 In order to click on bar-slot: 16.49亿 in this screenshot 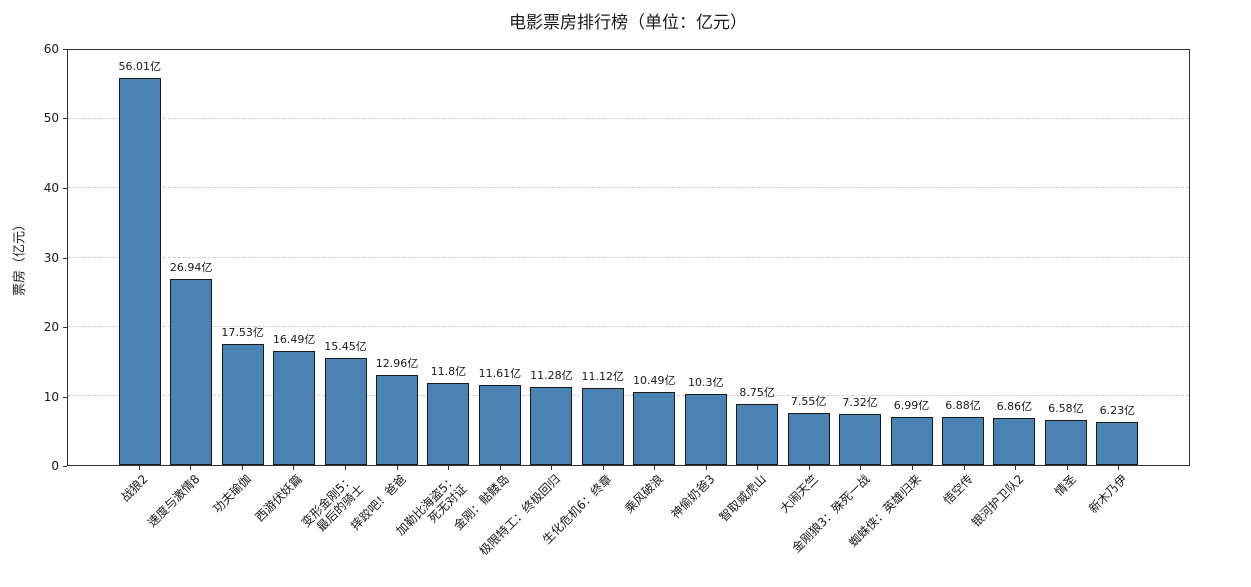, I will do `click(293, 257)`.